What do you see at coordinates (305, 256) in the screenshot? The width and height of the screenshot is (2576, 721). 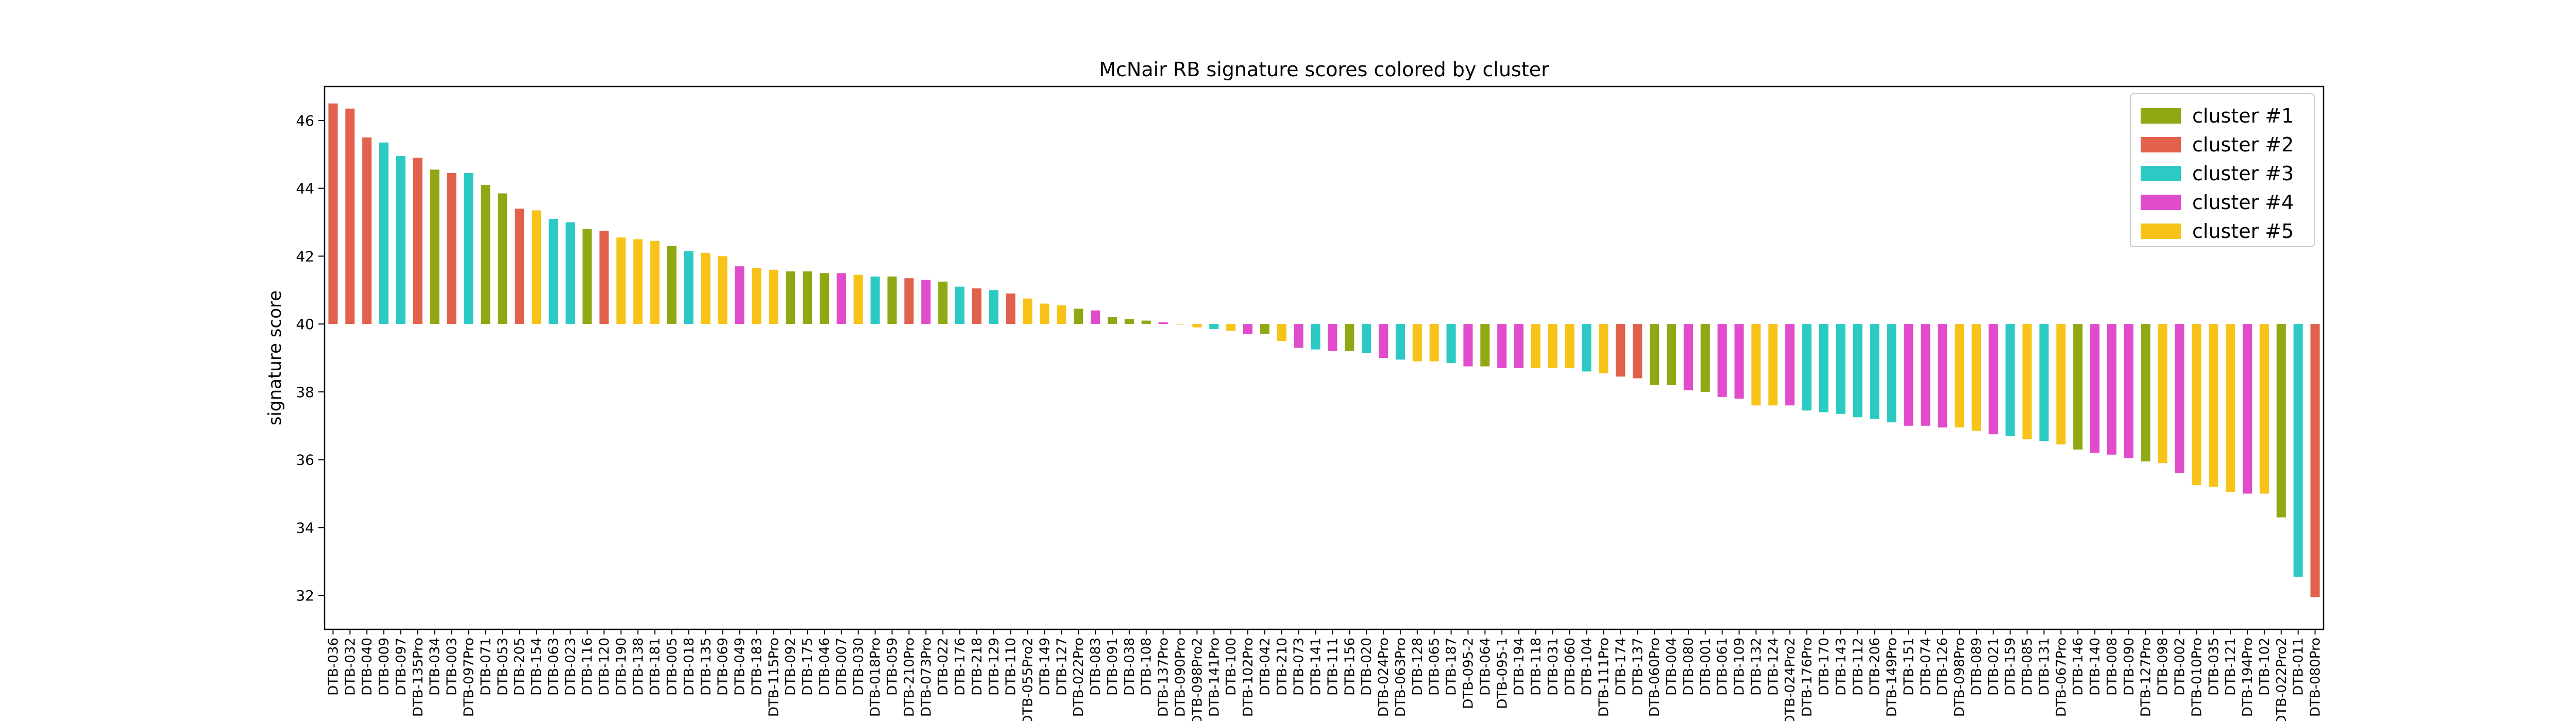 I see `y-tick-label: 42` at bounding box center [305, 256].